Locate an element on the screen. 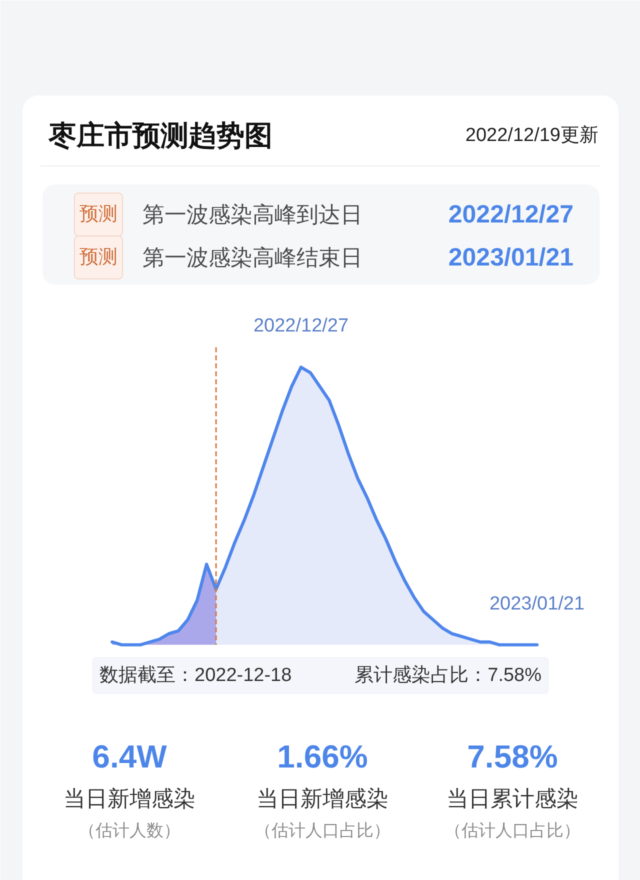  text: 1.66% is located at coordinates (322, 756).